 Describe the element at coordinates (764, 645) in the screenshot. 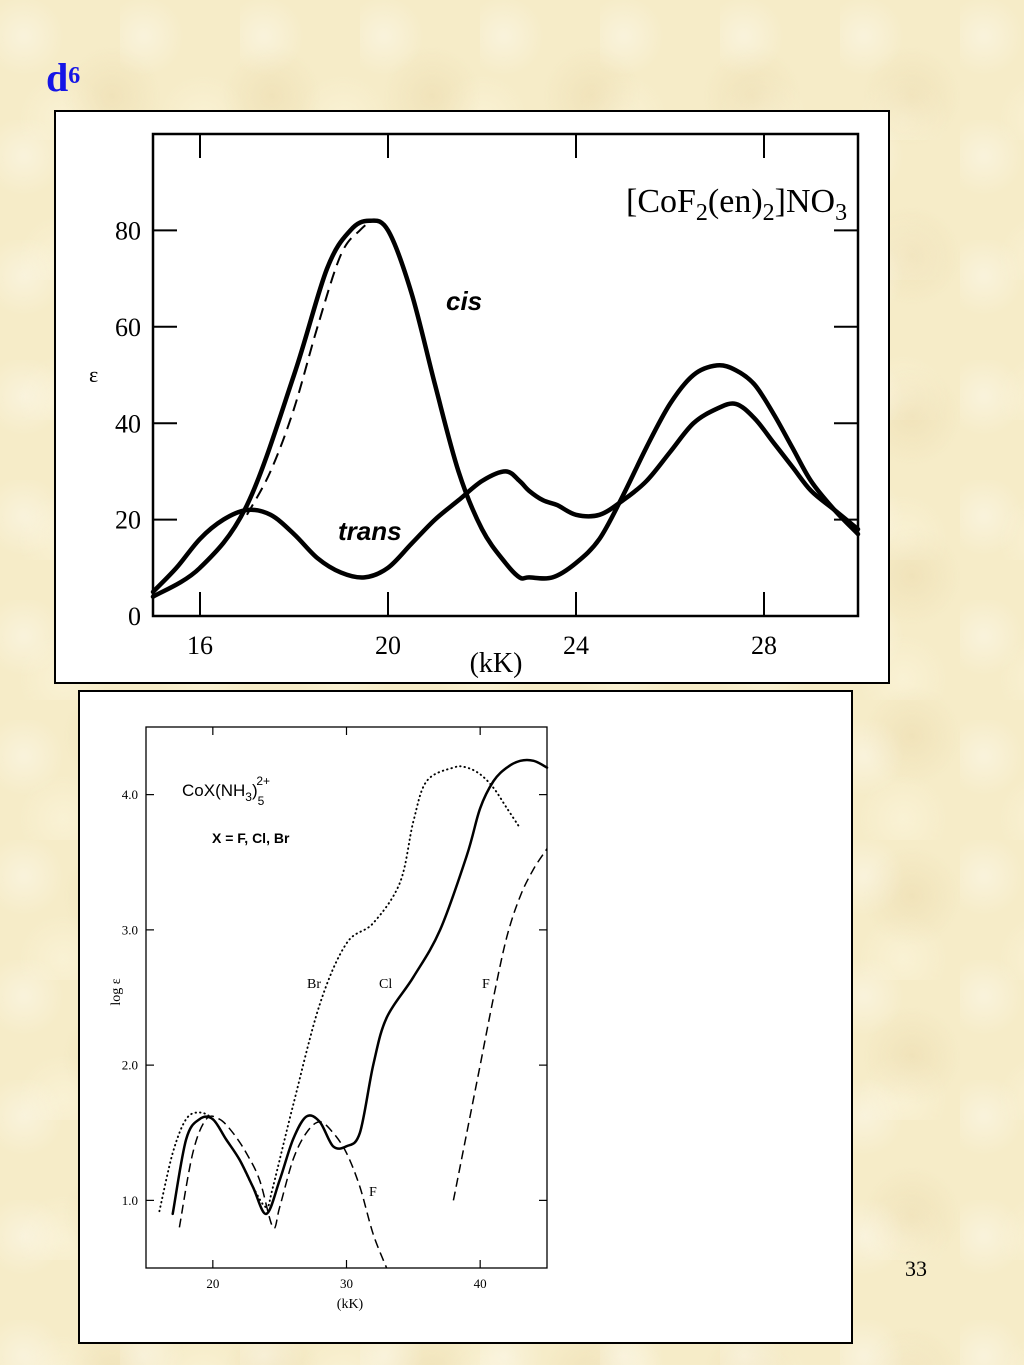

I see `x-tick-label: 28` at that location.